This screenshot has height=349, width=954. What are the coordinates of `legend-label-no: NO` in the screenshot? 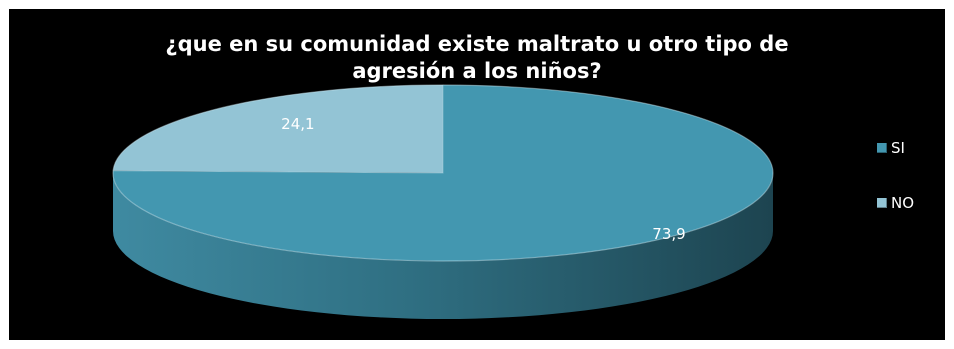 It's located at (902, 203).